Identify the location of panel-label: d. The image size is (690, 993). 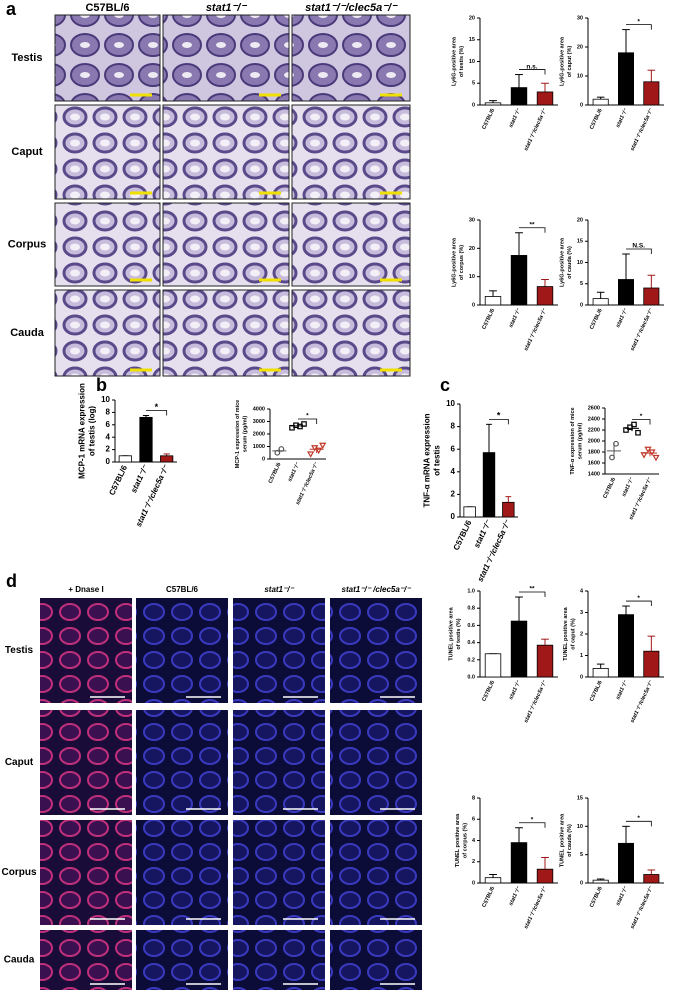
(11, 581).